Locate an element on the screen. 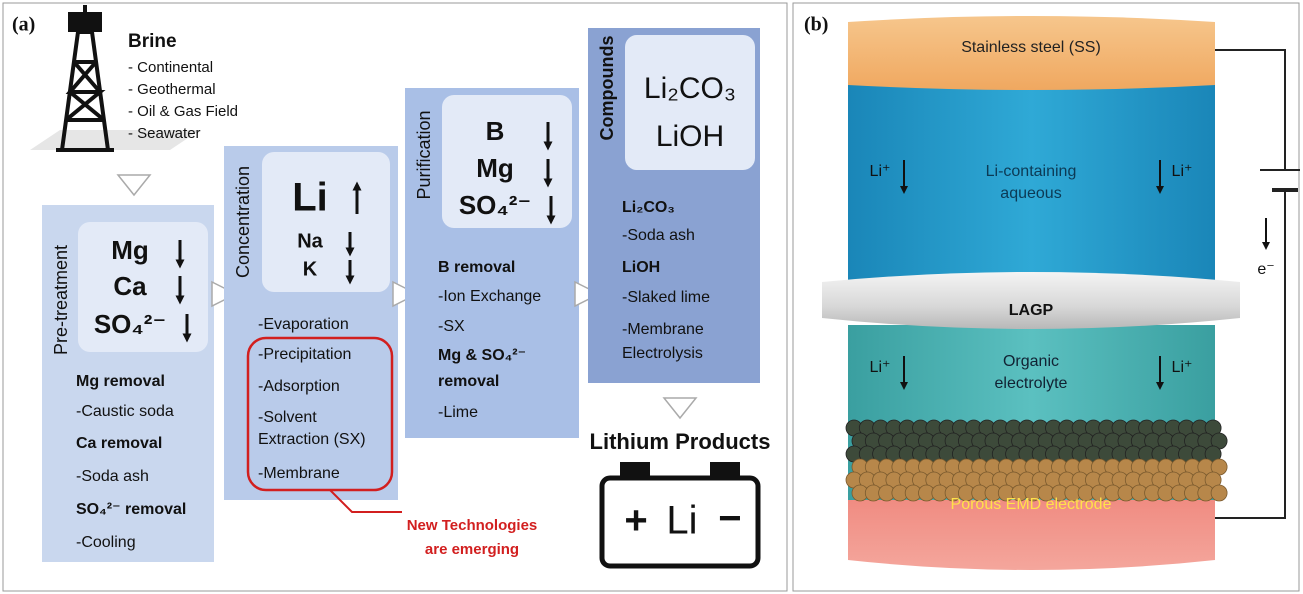 The width and height of the screenshot is (1303, 594). brine-source: - Seawater is located at coordinates (164, 133).